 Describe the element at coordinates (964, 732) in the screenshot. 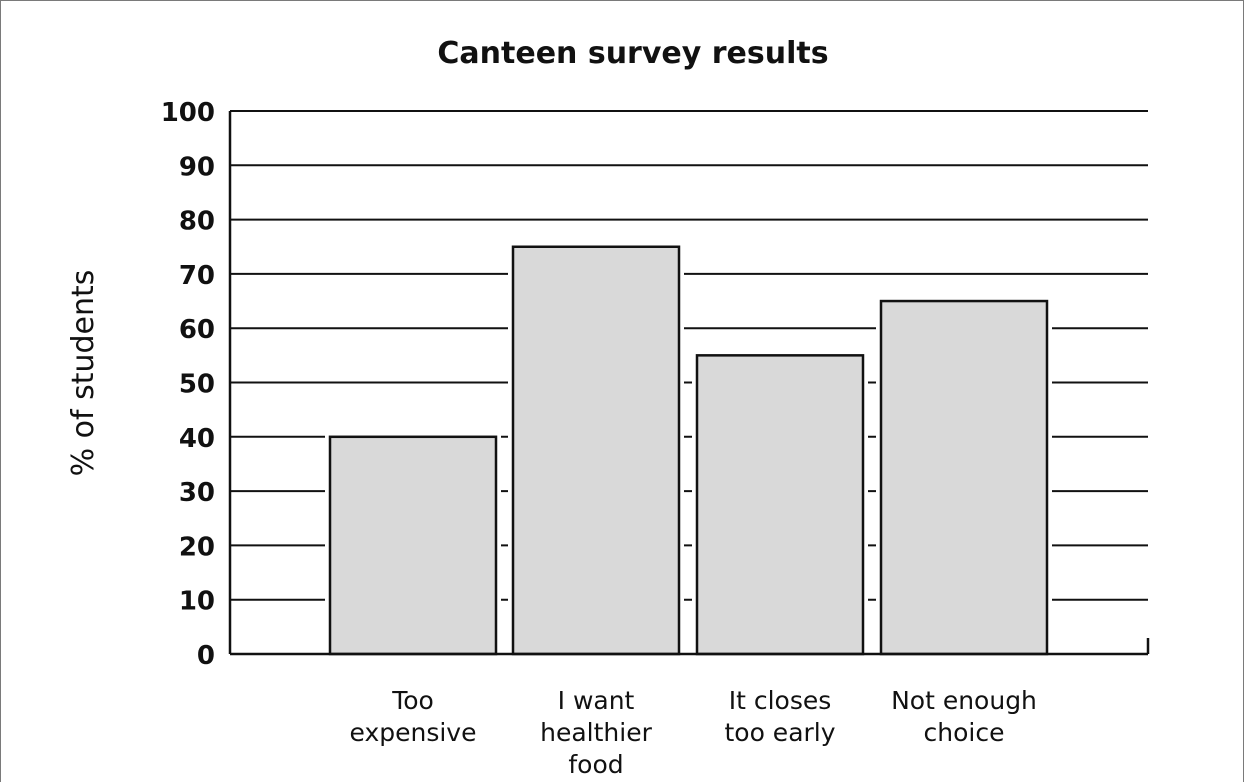

I see `category-label-3-line-1: choice` at that location.